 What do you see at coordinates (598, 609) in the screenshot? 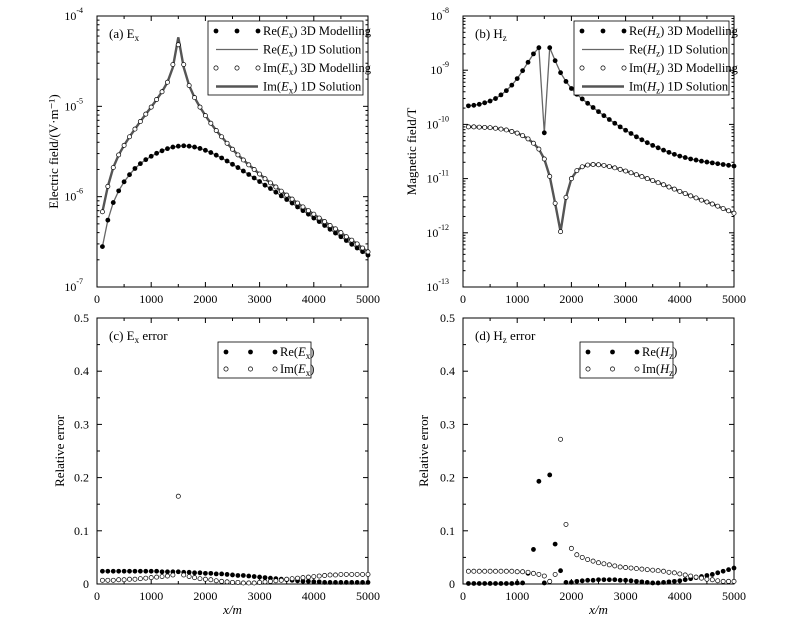
I see `x-axis-label-d: x/m` at bounding box center [598, 609].